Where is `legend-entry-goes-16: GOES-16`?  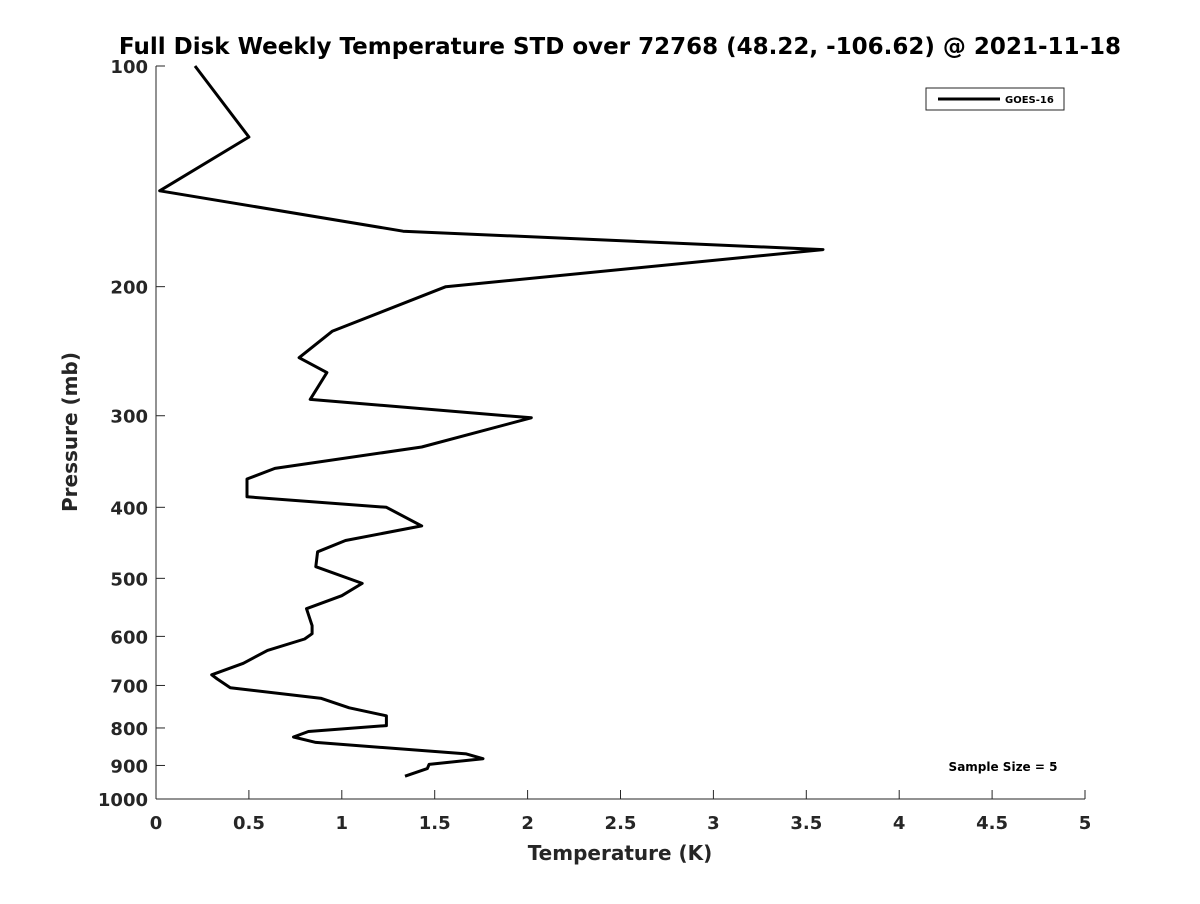
legend-entry-goes-16: GOES-16 is located at coordinates (1029, 100).